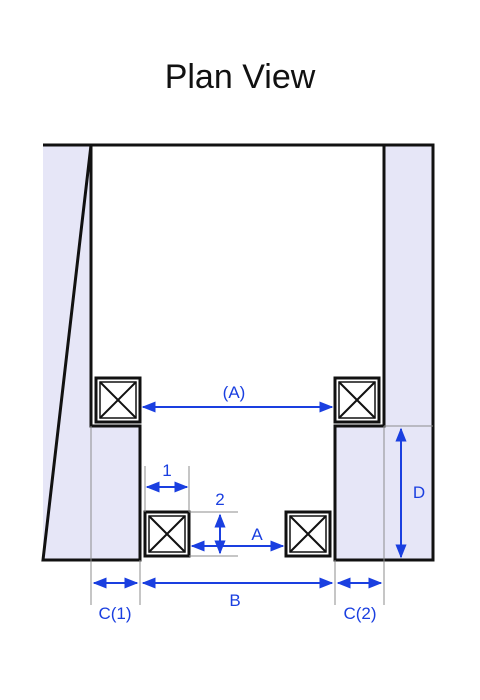  I want to click on right-wall-upper, so click(408, 285).